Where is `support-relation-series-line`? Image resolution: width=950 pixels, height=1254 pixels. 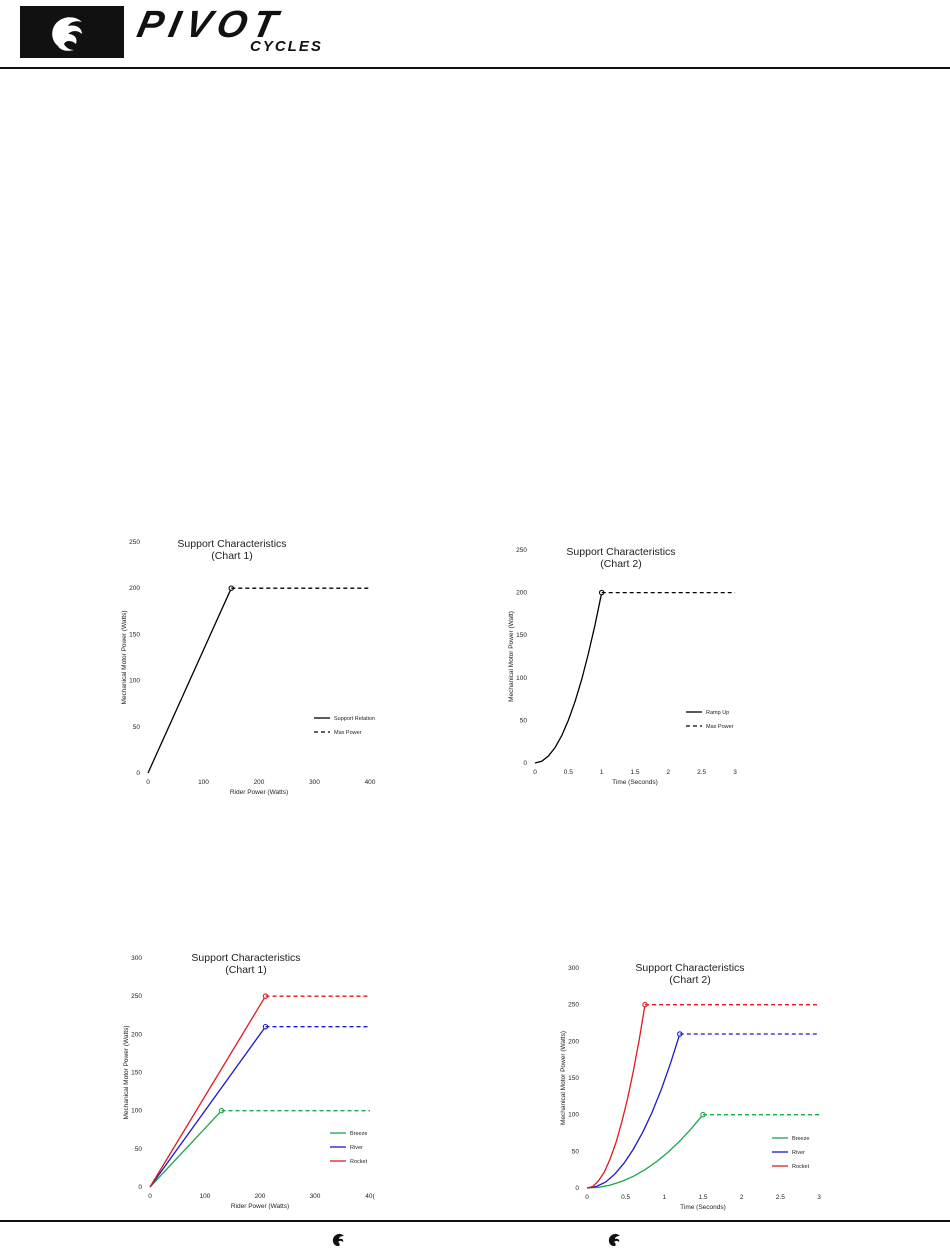 support-relation-series-line is located at coordinates (189, 680).